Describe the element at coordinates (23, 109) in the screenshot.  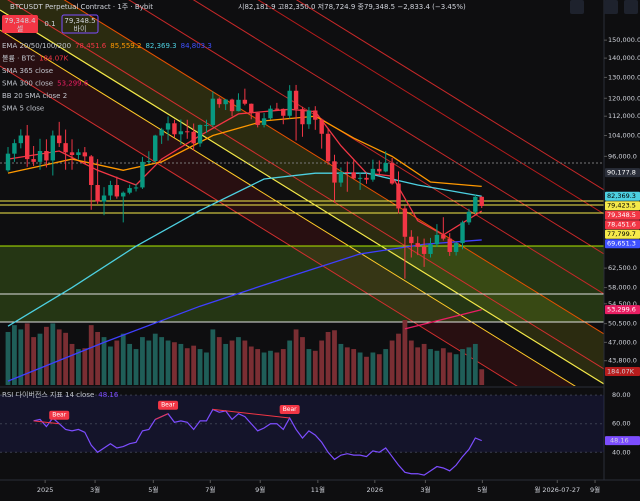
I see `legend-label: SMA 5 close` at that location.